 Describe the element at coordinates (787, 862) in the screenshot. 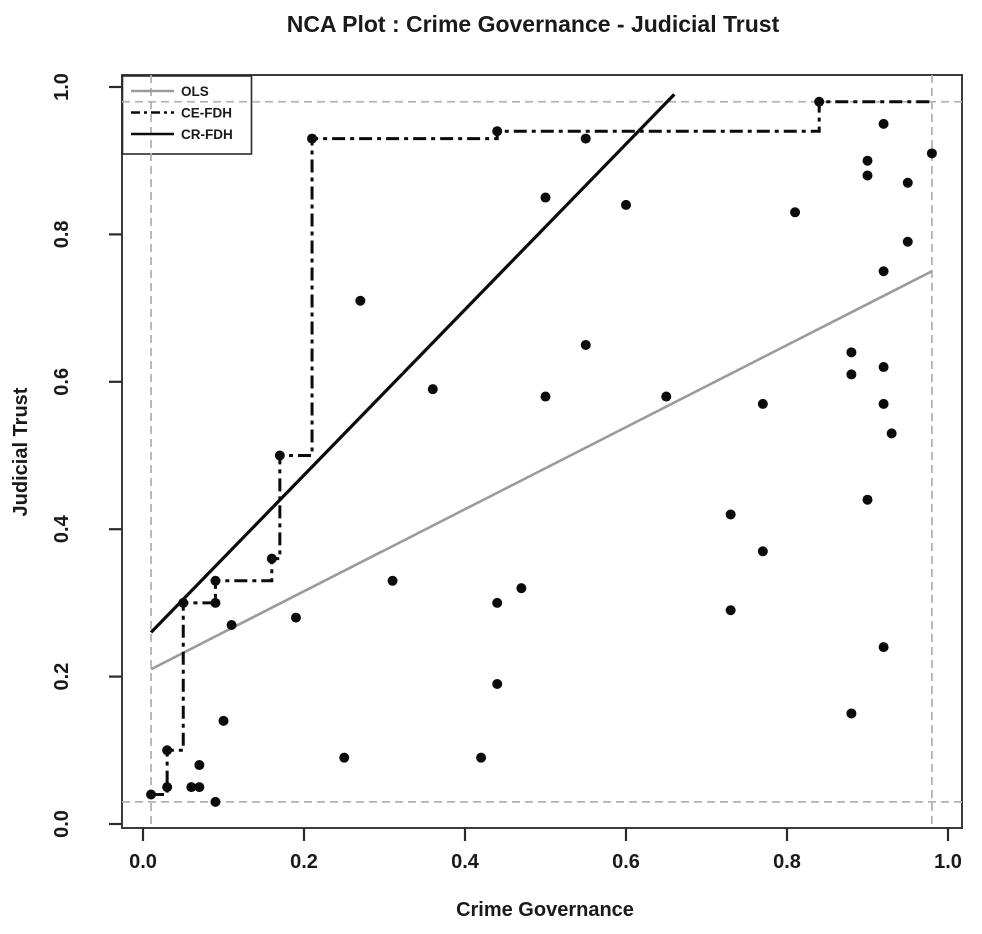

I see `x-tick-label: 0.8` at that location.